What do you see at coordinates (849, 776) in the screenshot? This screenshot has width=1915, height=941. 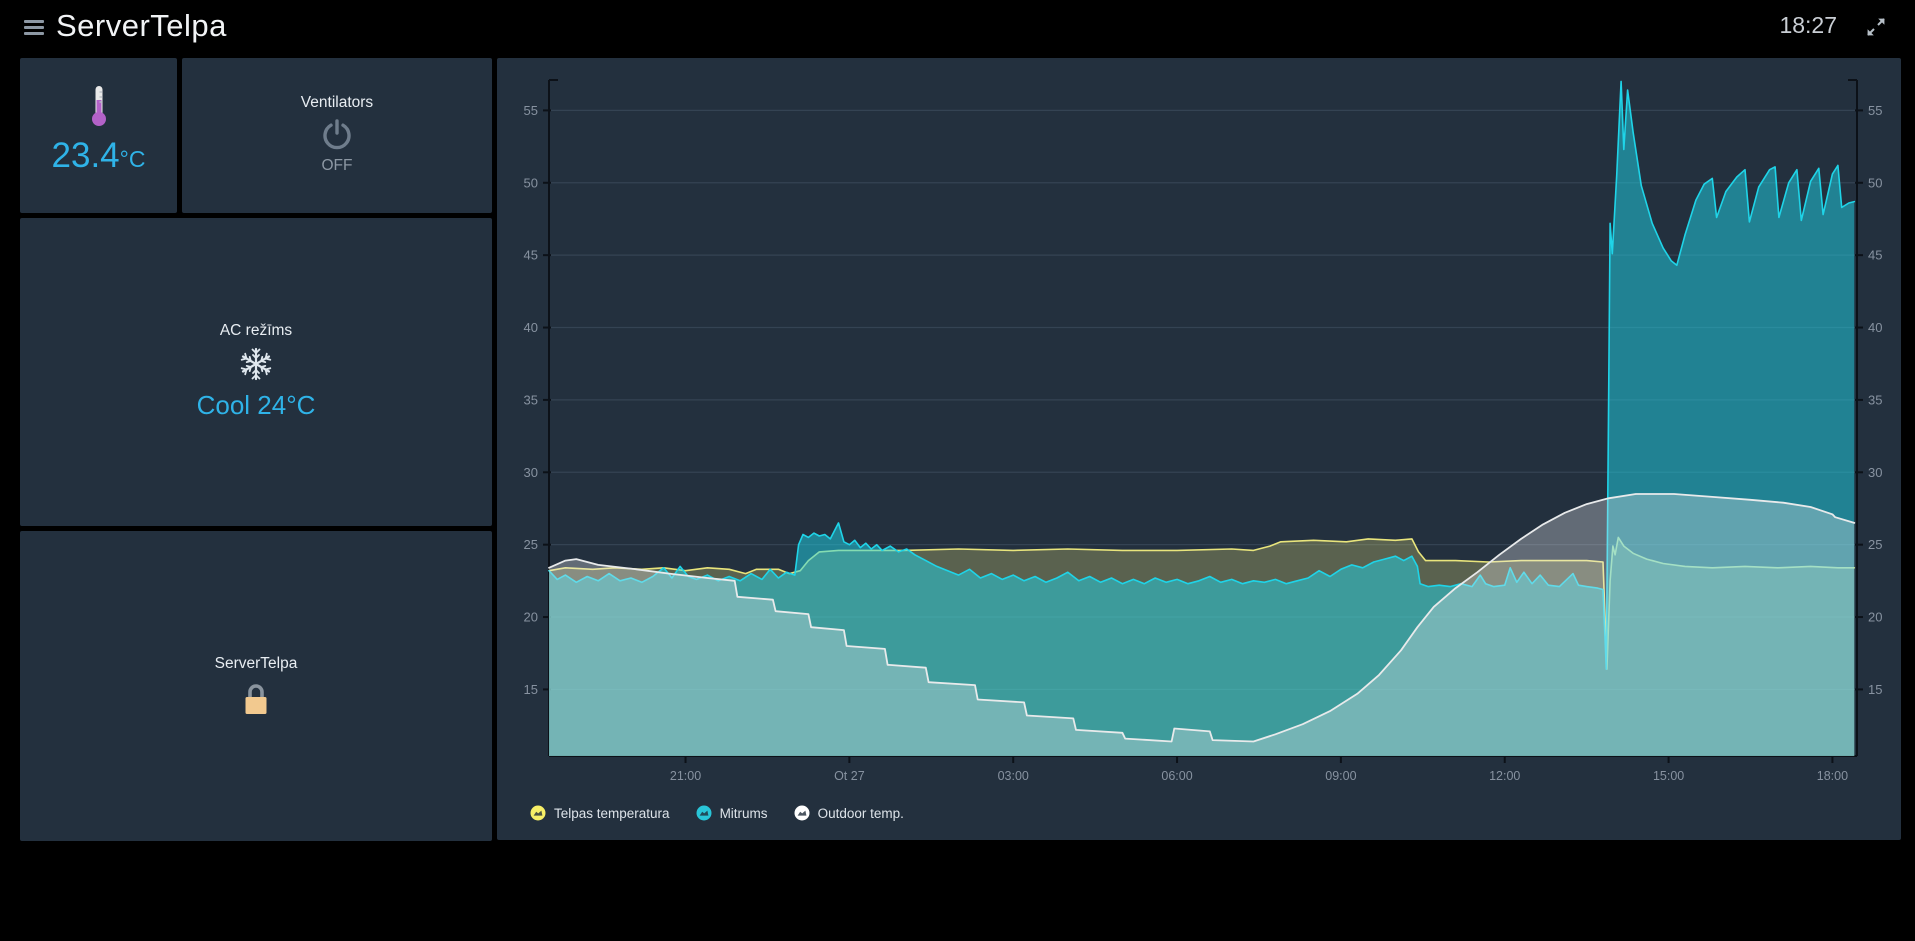 I see `svg-text: Ot 27` at bounding box center [849, 776].